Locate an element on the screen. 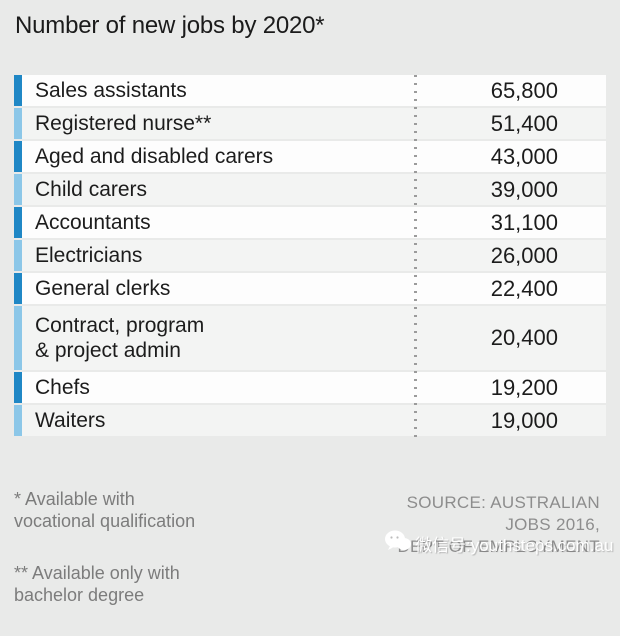 Image resolution: width=620 pixels, height=636 pixels. row-value: 43,000 is located at coordinates (524, 156).